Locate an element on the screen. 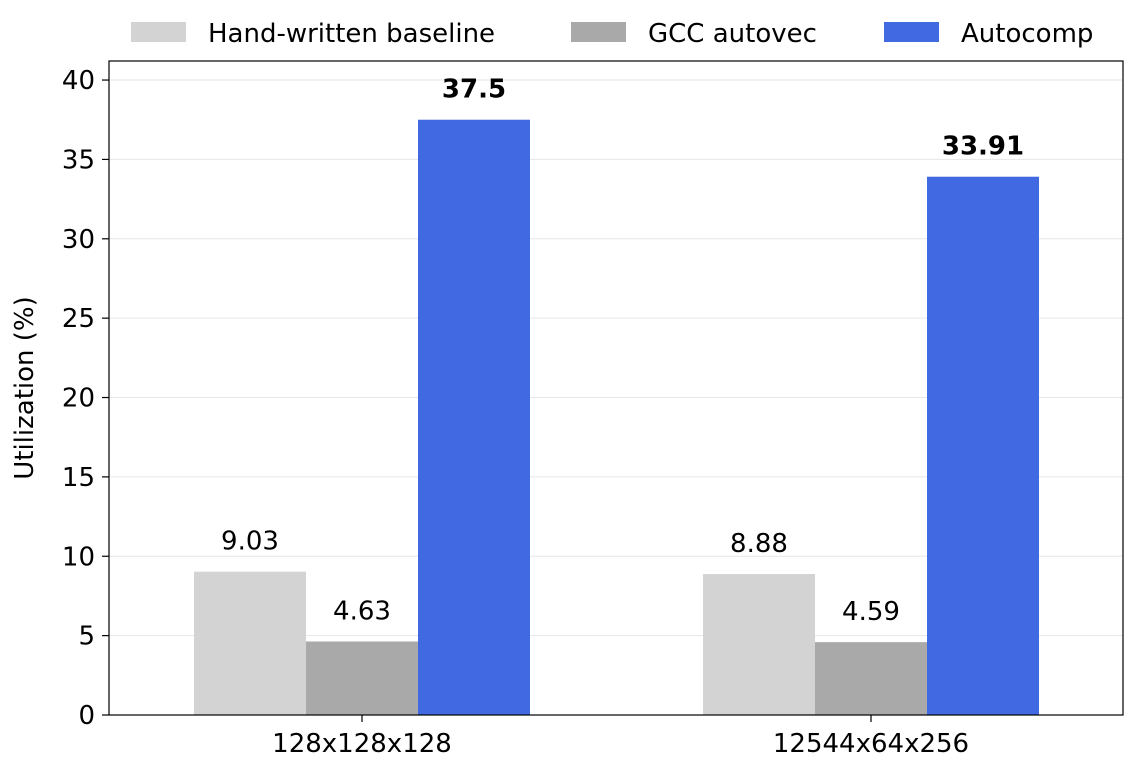 The image size is (1133, 769). y-axis-ticks: 0 5 10 15 20 25 30 35 40 is located at coordinates (85, 398).